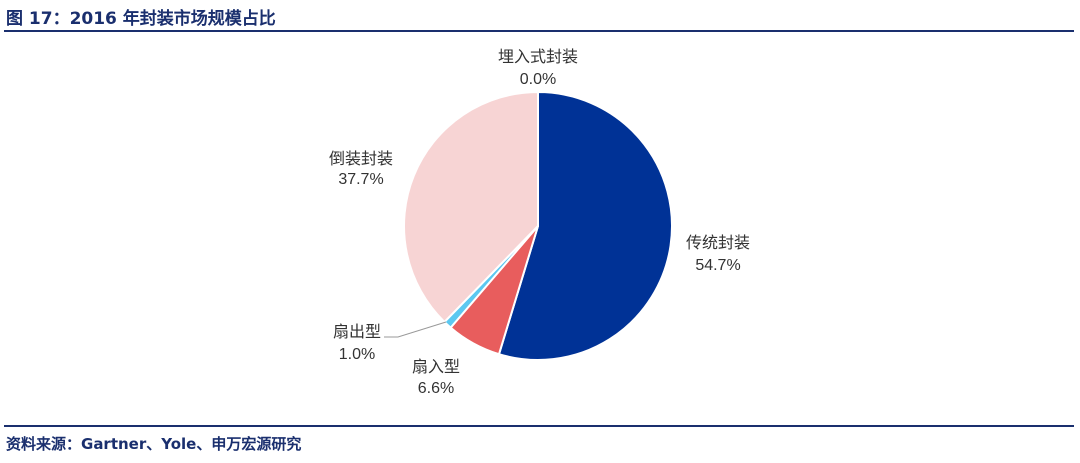  Describe the element at coordinates (539, 31) in the screenshot. I see `top-rule` at that location.